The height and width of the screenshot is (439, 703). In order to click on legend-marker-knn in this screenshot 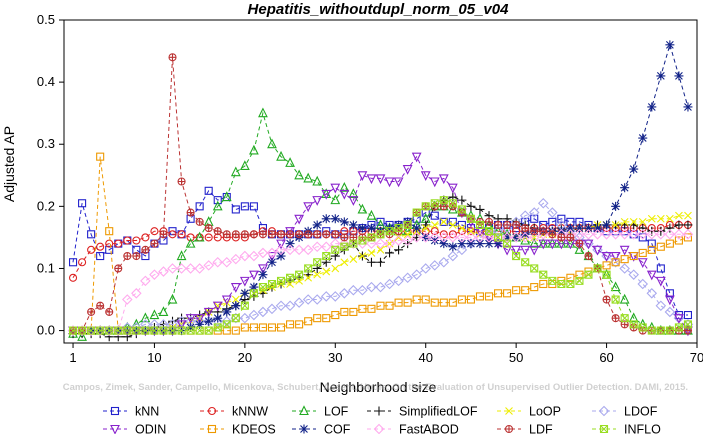, I will do `click(115, 411)`.